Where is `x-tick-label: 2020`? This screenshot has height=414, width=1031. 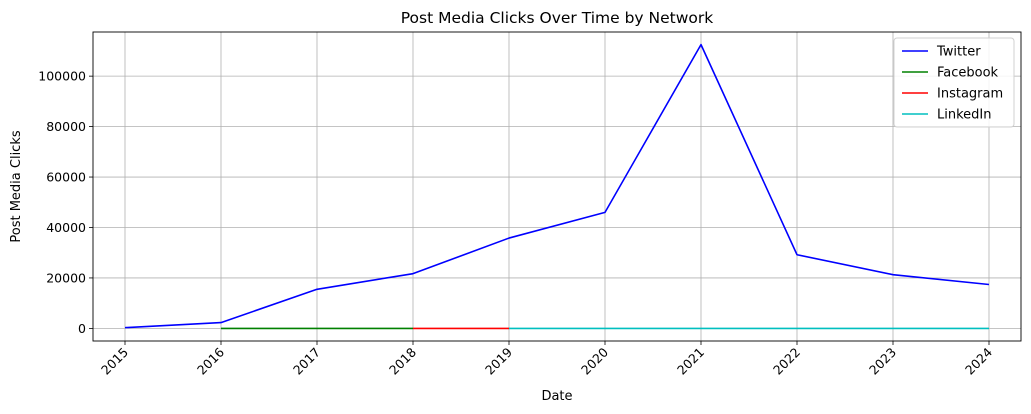 x-tick-label: 2020 is located at coordinates (594, 360).